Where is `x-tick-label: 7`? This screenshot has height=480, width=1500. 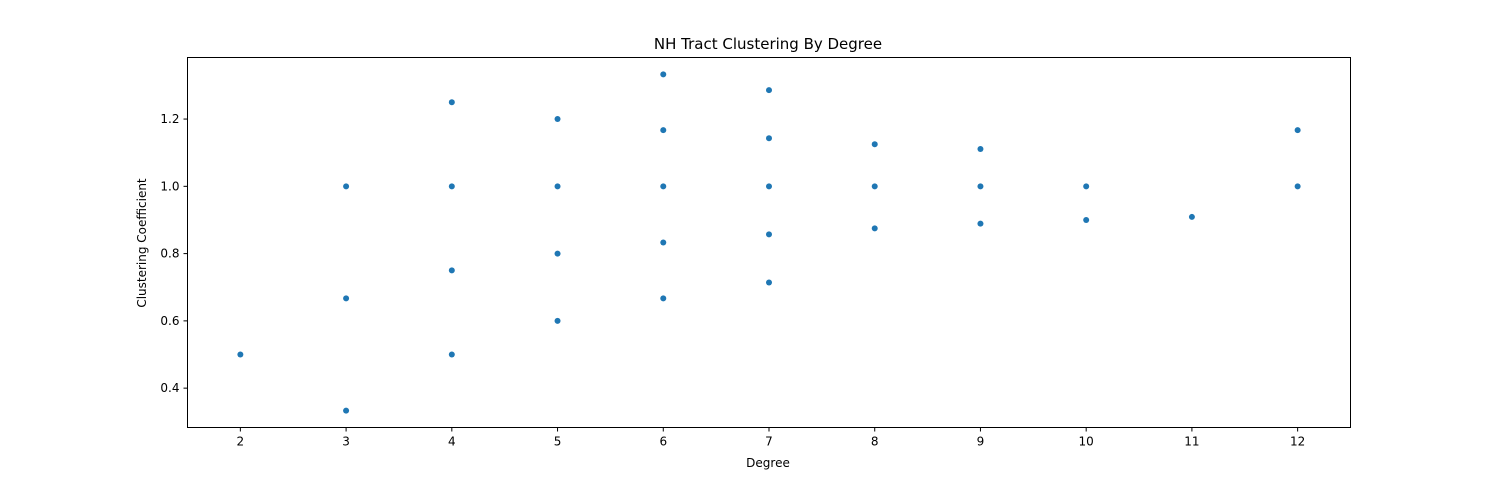 x-tick-label: 7 is located at coordinates (769, 442).